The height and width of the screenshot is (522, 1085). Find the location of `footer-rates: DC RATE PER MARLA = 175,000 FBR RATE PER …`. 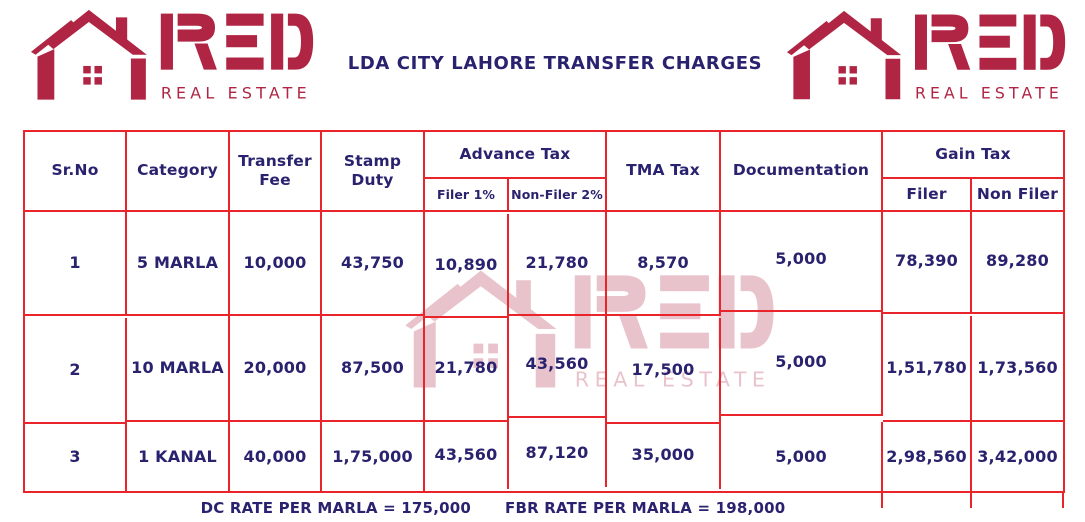

footer-rates: DC RATE PER MARLA = 175,000 FBR RATE PER … is located at coordinates (493, 508).